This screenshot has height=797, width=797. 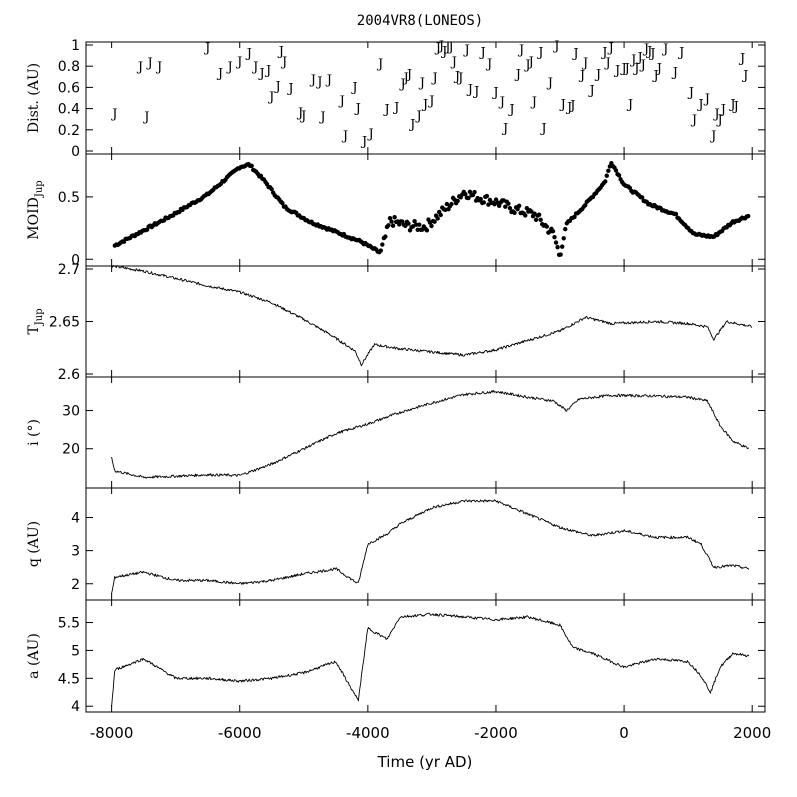 What do you see at coordinates (430, 546) in the screenshot?
I see `series-line-q` at bounding box center [430, 546].